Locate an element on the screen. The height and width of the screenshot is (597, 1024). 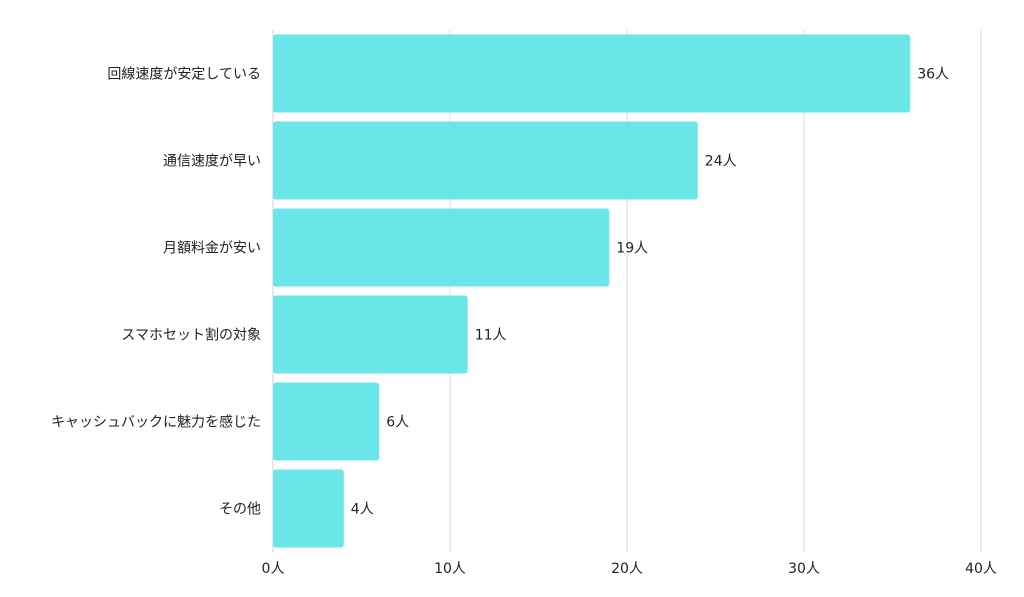
value-label: 19人 is located at coordinates (632, 249).